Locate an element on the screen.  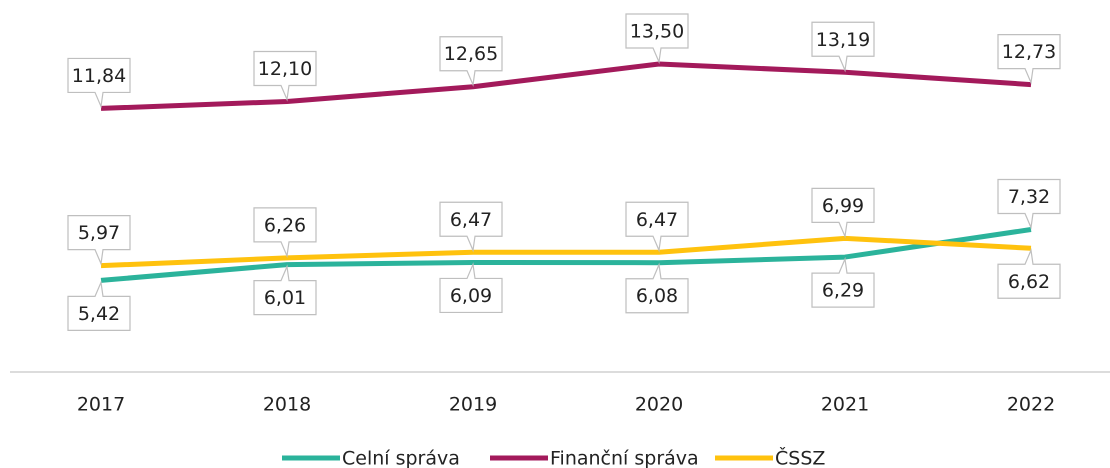
data-label: 7,32 is located at coordinates (1029, 197).